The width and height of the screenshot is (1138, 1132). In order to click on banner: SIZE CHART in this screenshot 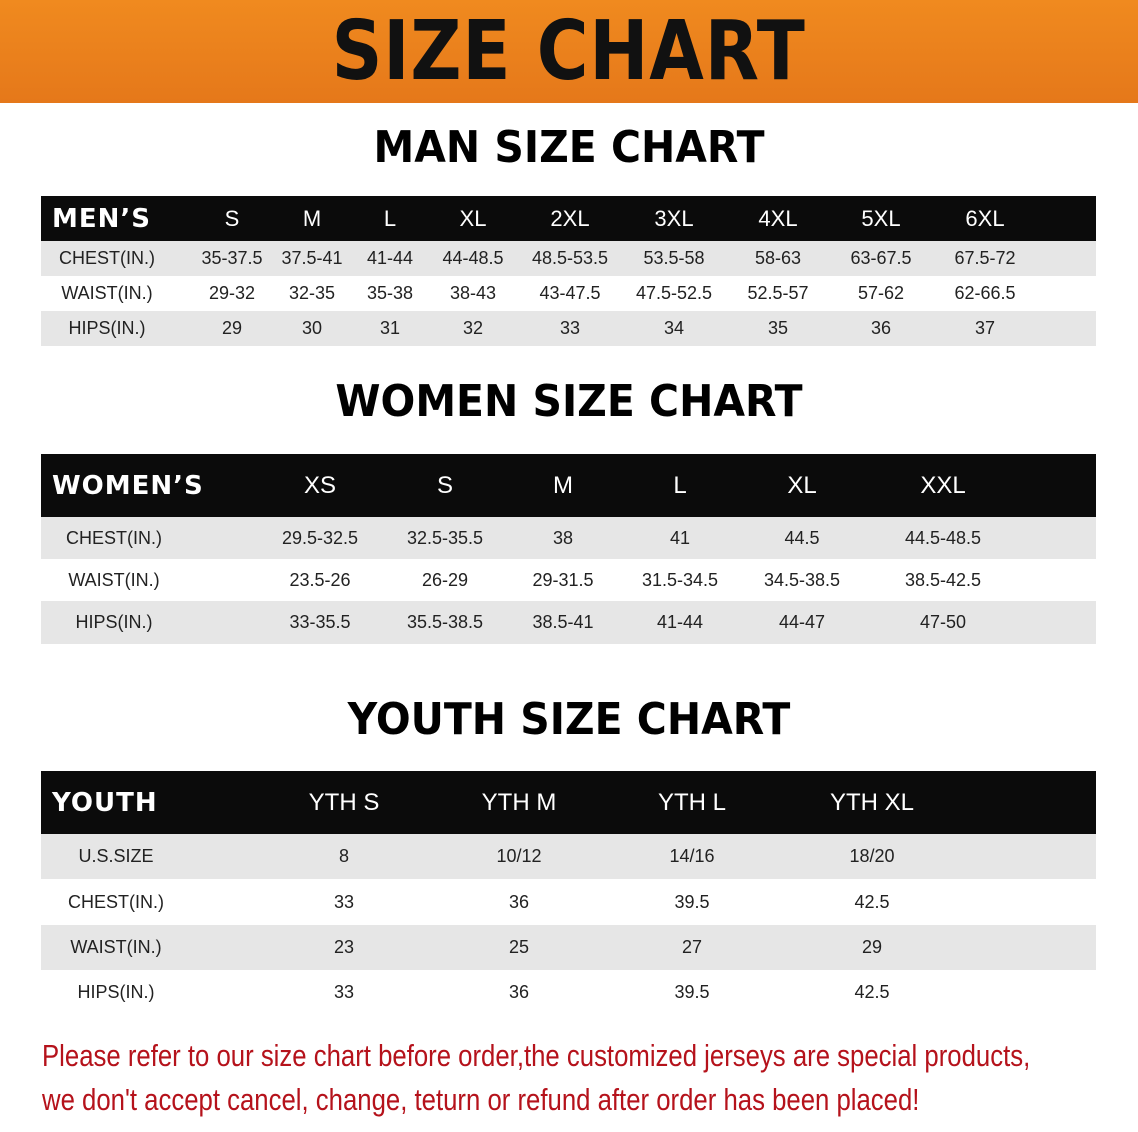, I will do `click(569, 51)`.